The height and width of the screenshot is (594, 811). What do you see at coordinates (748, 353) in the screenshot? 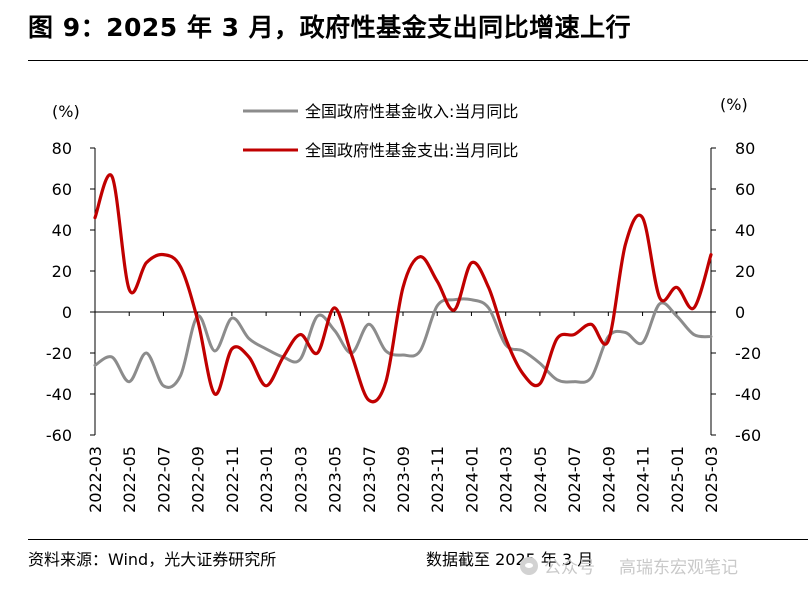
I see `right-y-tick-label: -20` at bounding box center [748, 353].